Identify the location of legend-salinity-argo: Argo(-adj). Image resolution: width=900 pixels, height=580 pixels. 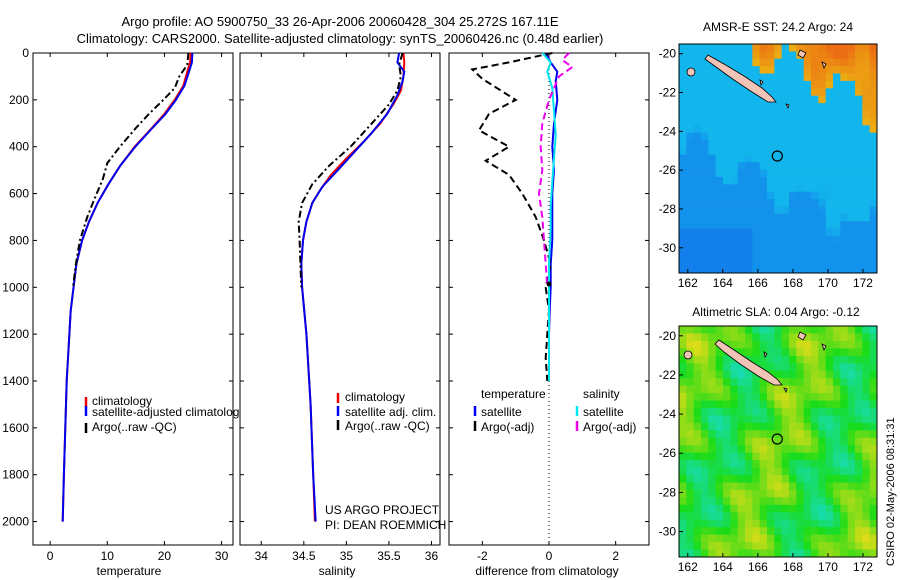
(609, 427).